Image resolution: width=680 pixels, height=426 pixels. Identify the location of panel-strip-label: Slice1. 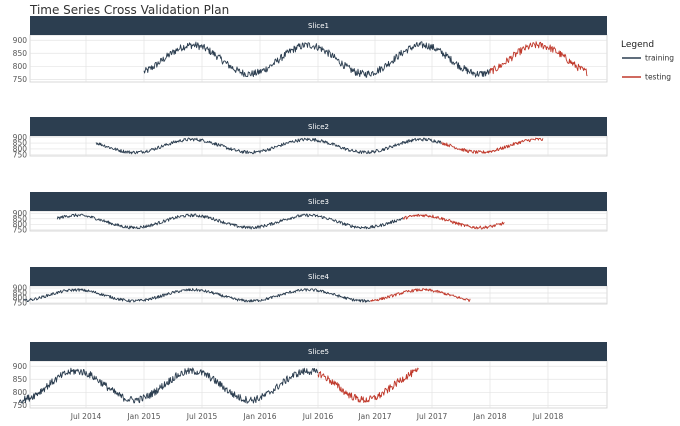
(318, 26).